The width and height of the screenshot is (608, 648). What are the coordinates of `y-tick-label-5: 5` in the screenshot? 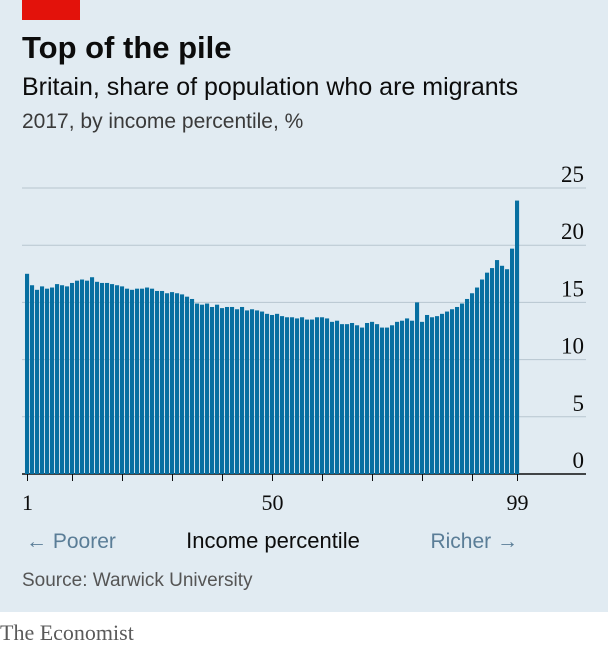 It's located at (579, 403).